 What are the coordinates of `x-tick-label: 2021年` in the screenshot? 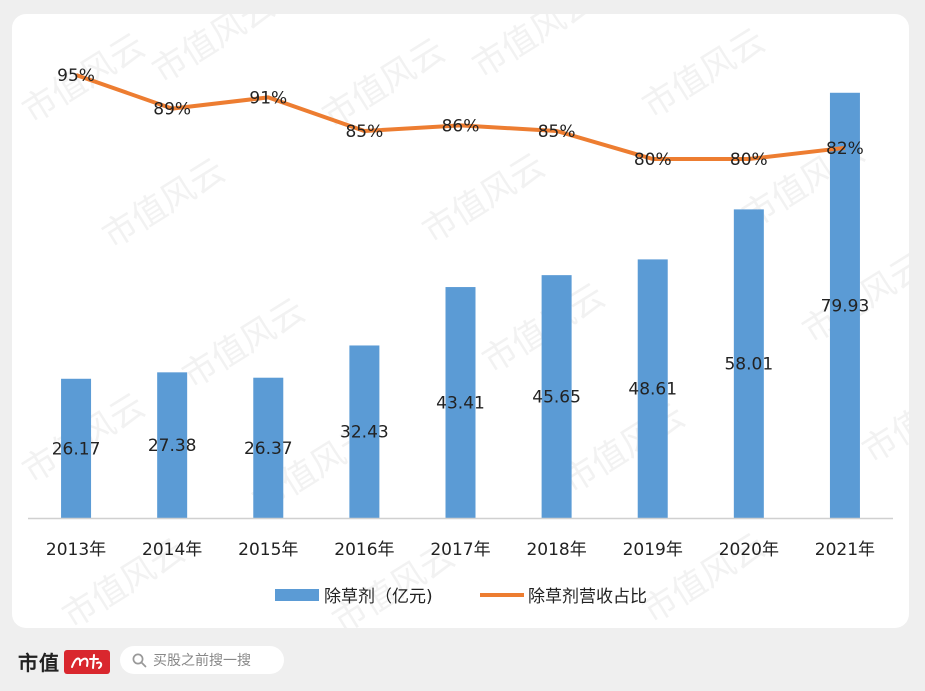 It's located at (845, 550).